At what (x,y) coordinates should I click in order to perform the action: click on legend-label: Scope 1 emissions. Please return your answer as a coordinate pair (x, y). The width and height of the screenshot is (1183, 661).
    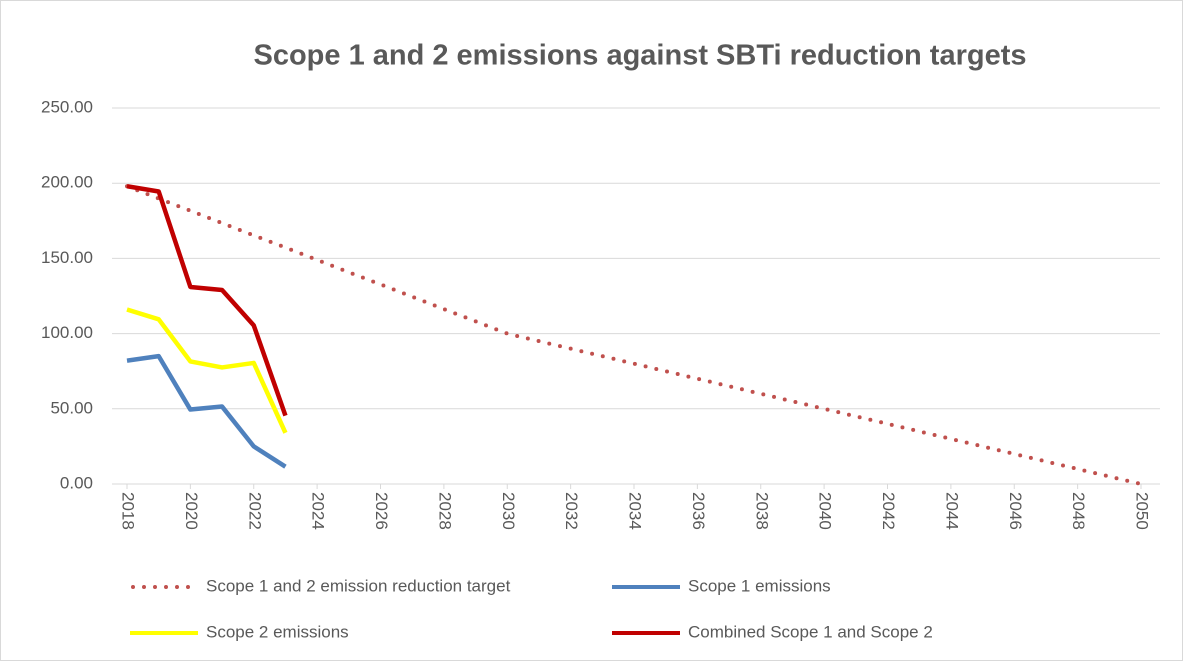
    Looking at the image, I should click on (759, 585).